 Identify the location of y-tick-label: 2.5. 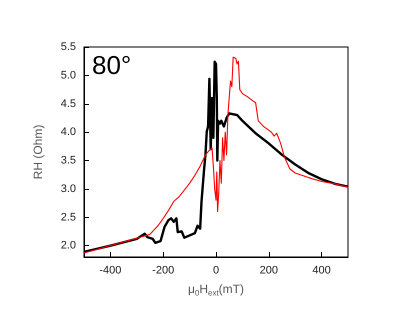
(68, 217).